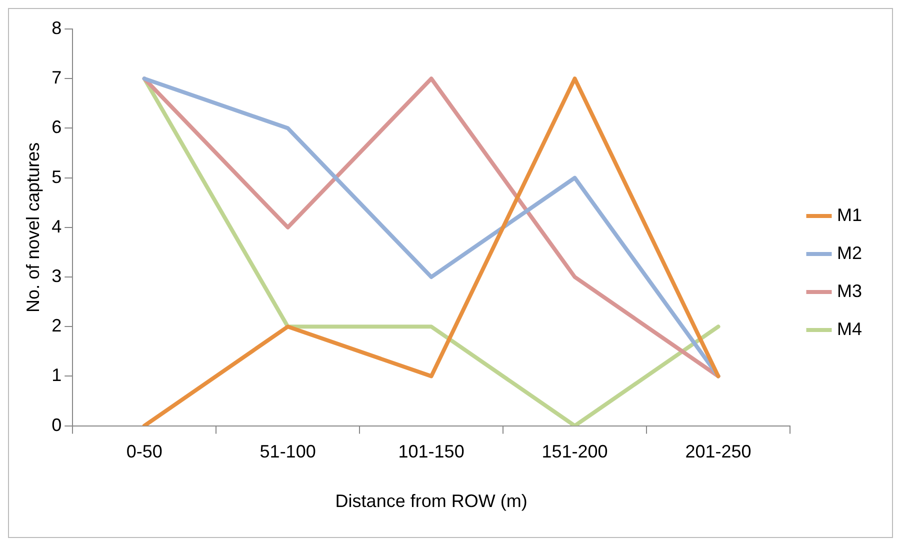 The width and height of the screenshot is (901, 546). Describe the element at coordinates (288, 452) in the screenshot. I see `x-tick-label: 51-100` at that location.